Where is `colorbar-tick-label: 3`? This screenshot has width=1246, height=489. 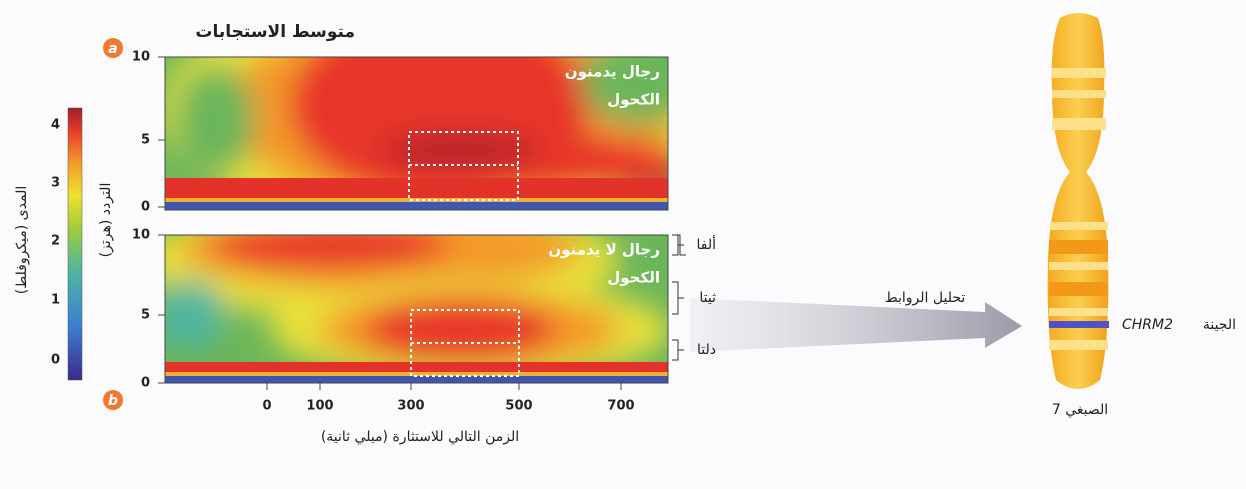 colorbar-tick-label: 3 is located at coordinates (55, 183).